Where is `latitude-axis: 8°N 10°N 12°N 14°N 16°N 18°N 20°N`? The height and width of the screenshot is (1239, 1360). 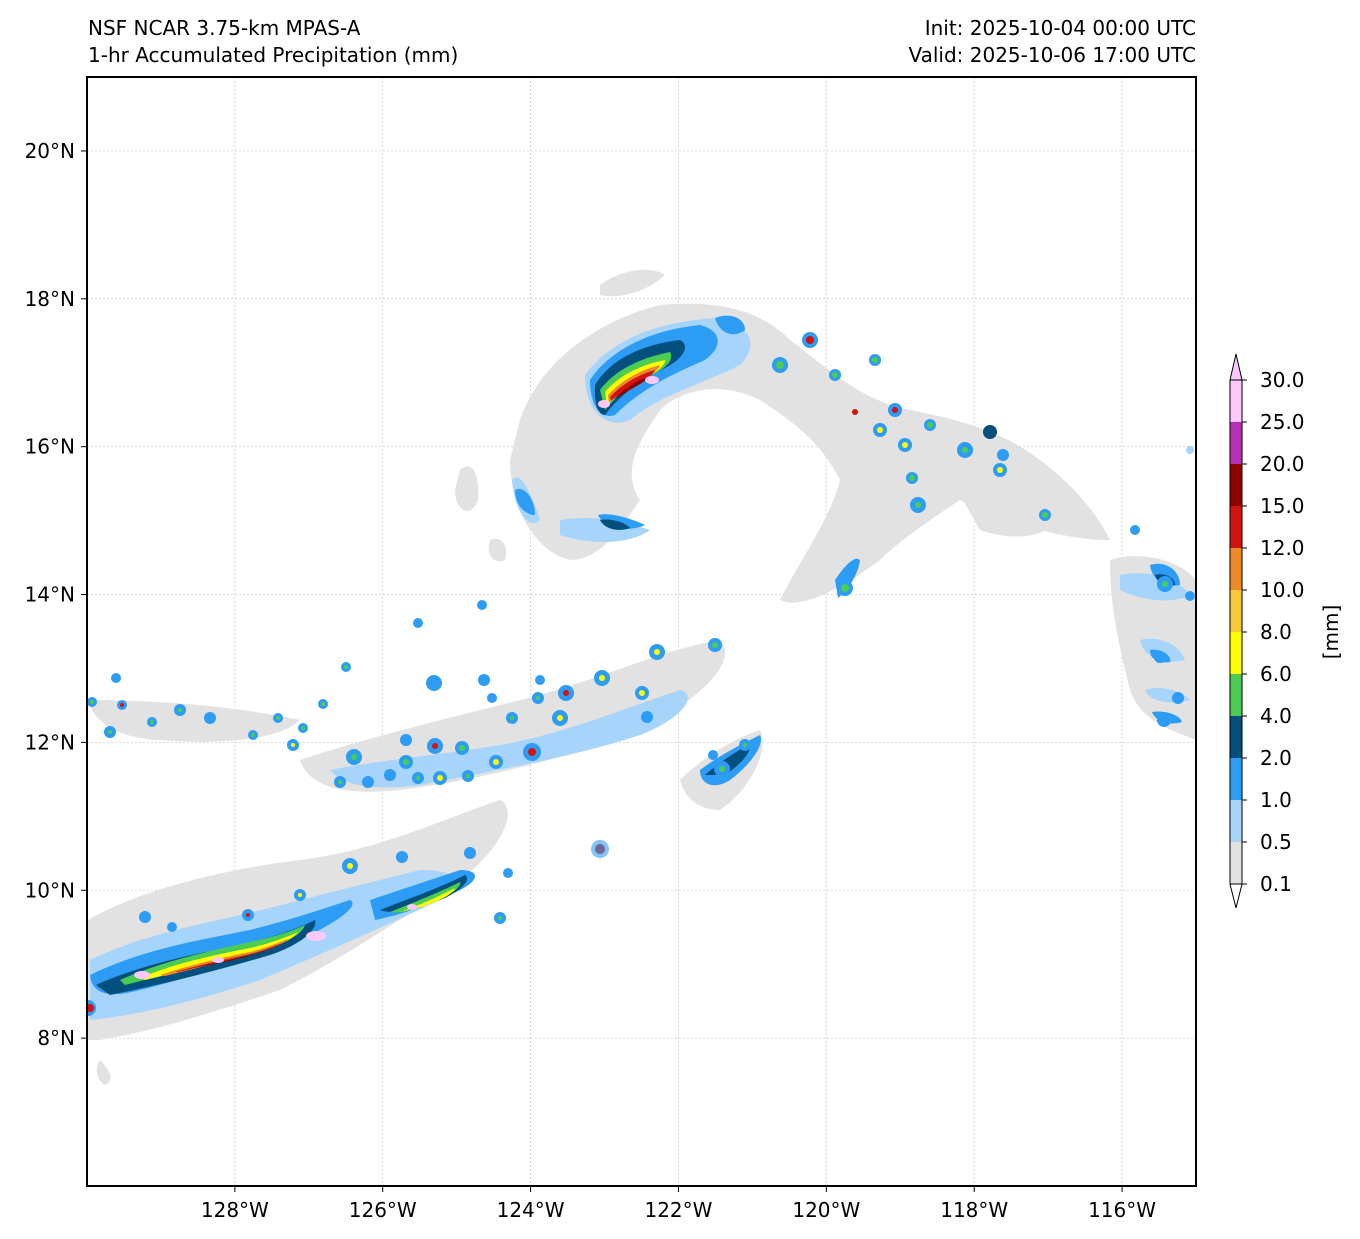
latitude-axis: 8°N 10°N 12°N 14°N 16°N 18°N 20°N is located at coordinates (56, 594).